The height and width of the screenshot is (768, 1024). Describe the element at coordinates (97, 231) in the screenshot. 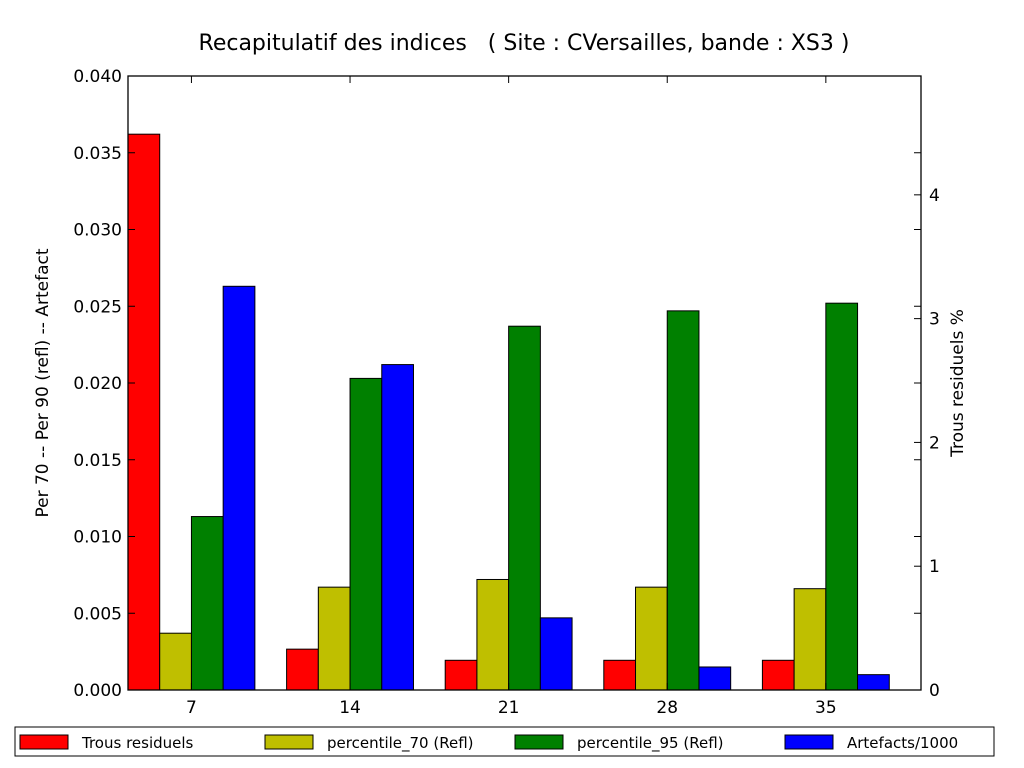

I see `left-tick-label: 0.030` at that location.